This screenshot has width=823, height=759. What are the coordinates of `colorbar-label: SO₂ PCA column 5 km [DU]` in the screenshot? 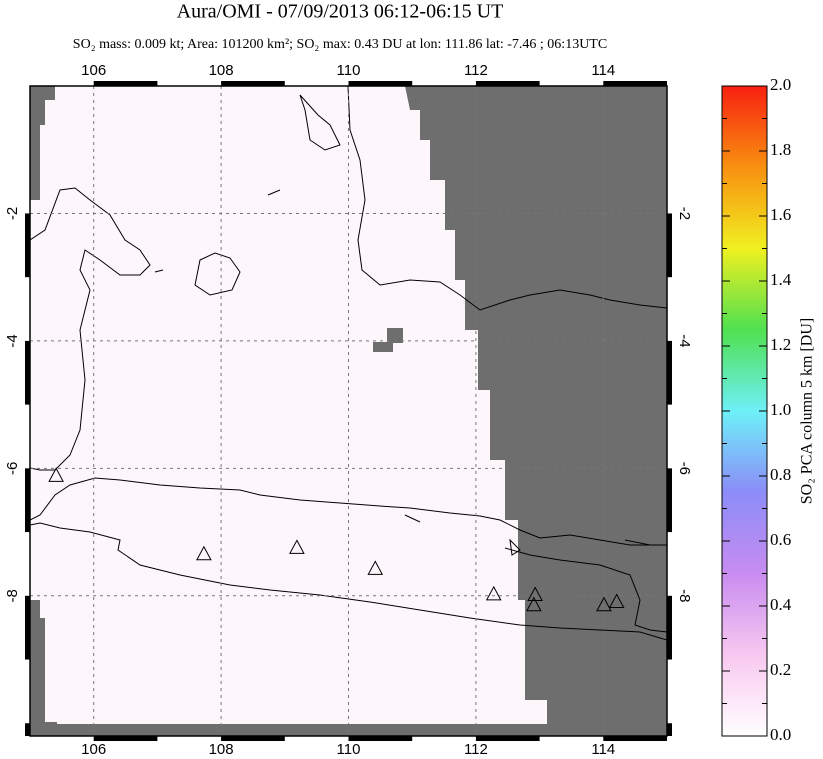 It's located at (807, 411).